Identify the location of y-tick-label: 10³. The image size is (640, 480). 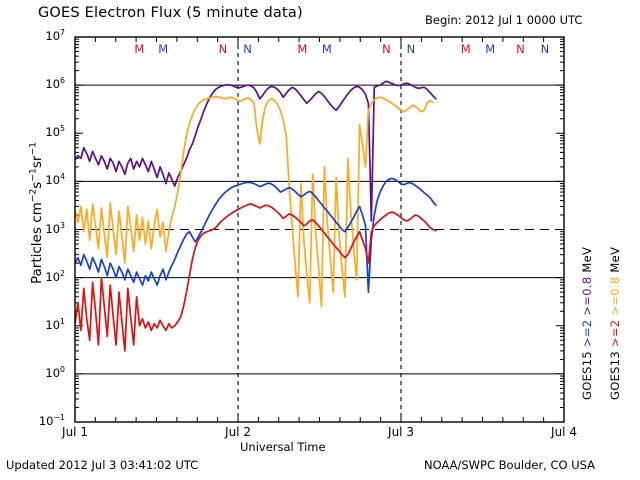
(55, 228).